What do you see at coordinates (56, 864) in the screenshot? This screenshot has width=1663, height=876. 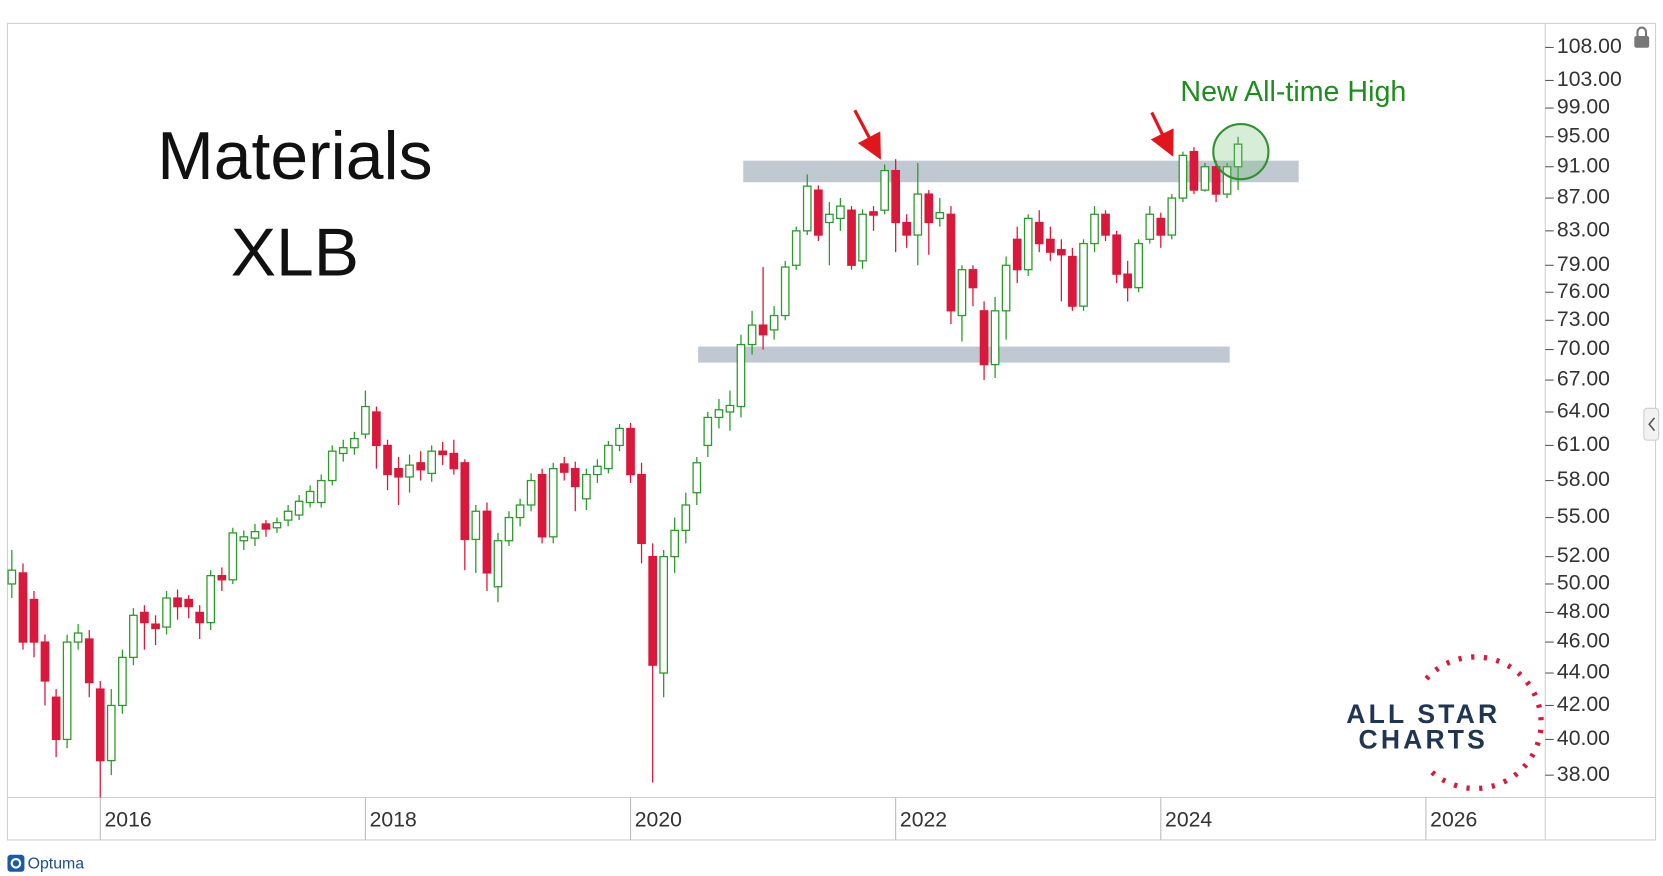 I see `footer-text: Optuma` at bounding box center [56, 864].